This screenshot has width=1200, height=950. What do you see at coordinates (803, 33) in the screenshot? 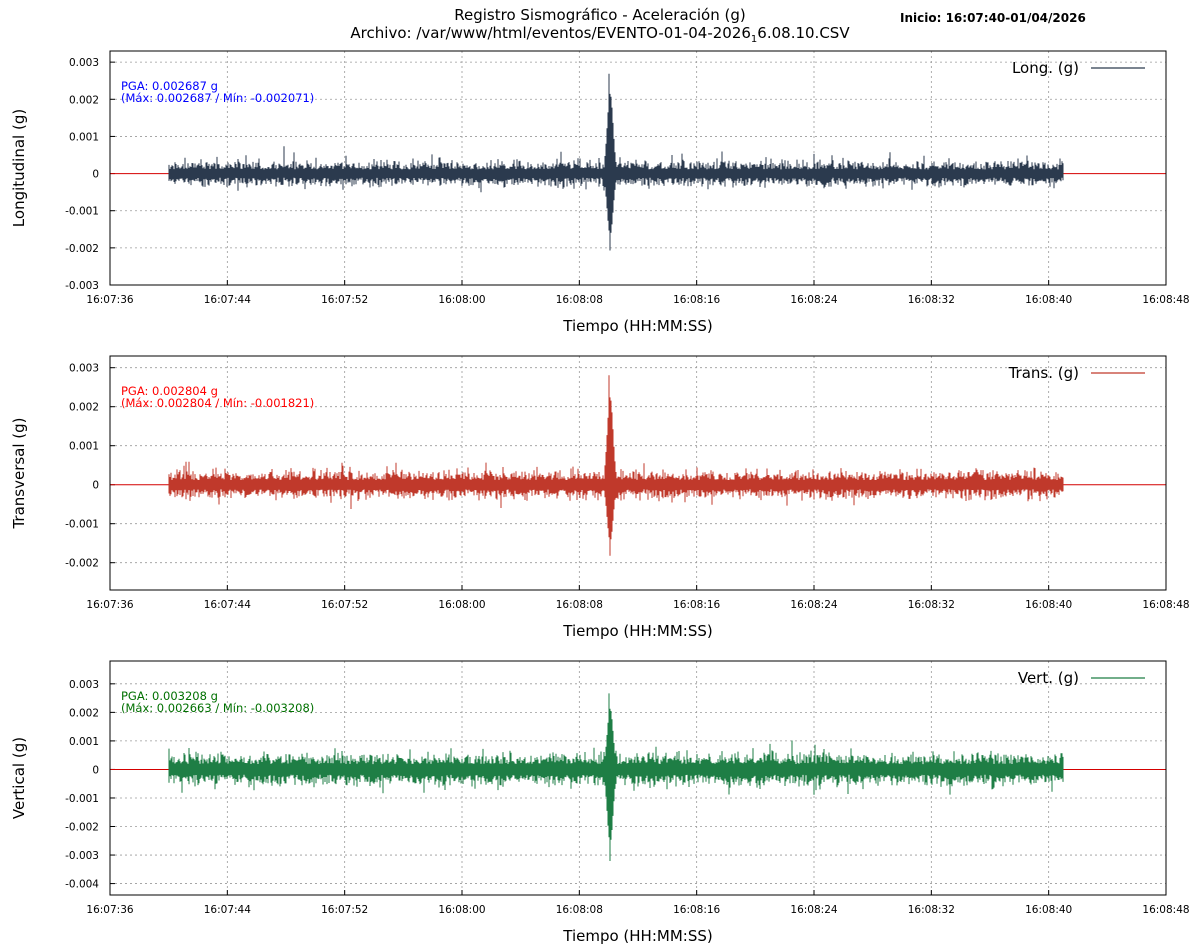
I see `file-path-suffix: 6.08.10.CSV` at bounding box center [803, 33].